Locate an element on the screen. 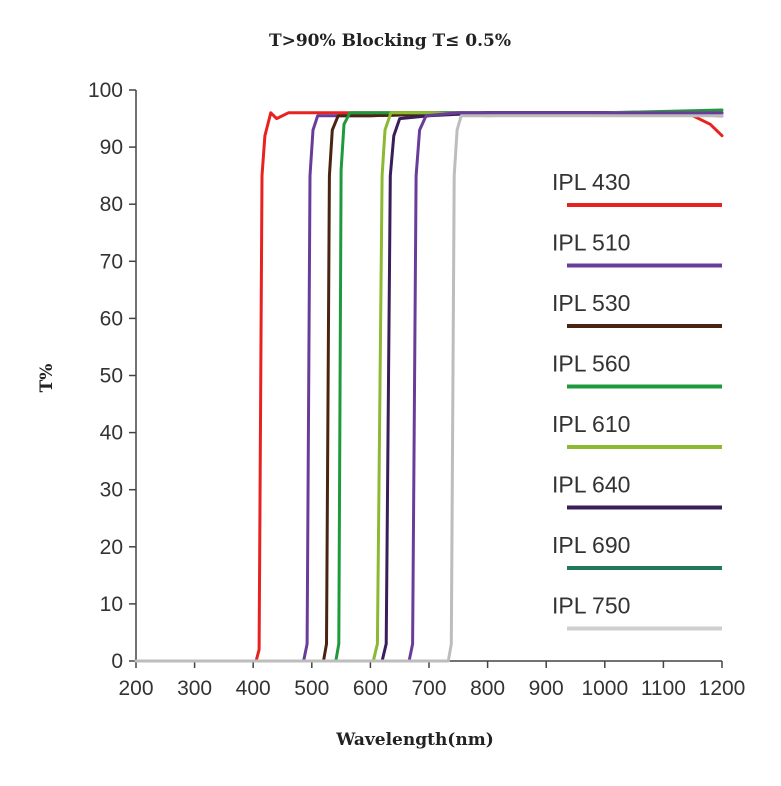 The height and width of the screenshot is (786, 781). legend-label-ipl-510: IPL 510 is located at coordinates (591, 243).